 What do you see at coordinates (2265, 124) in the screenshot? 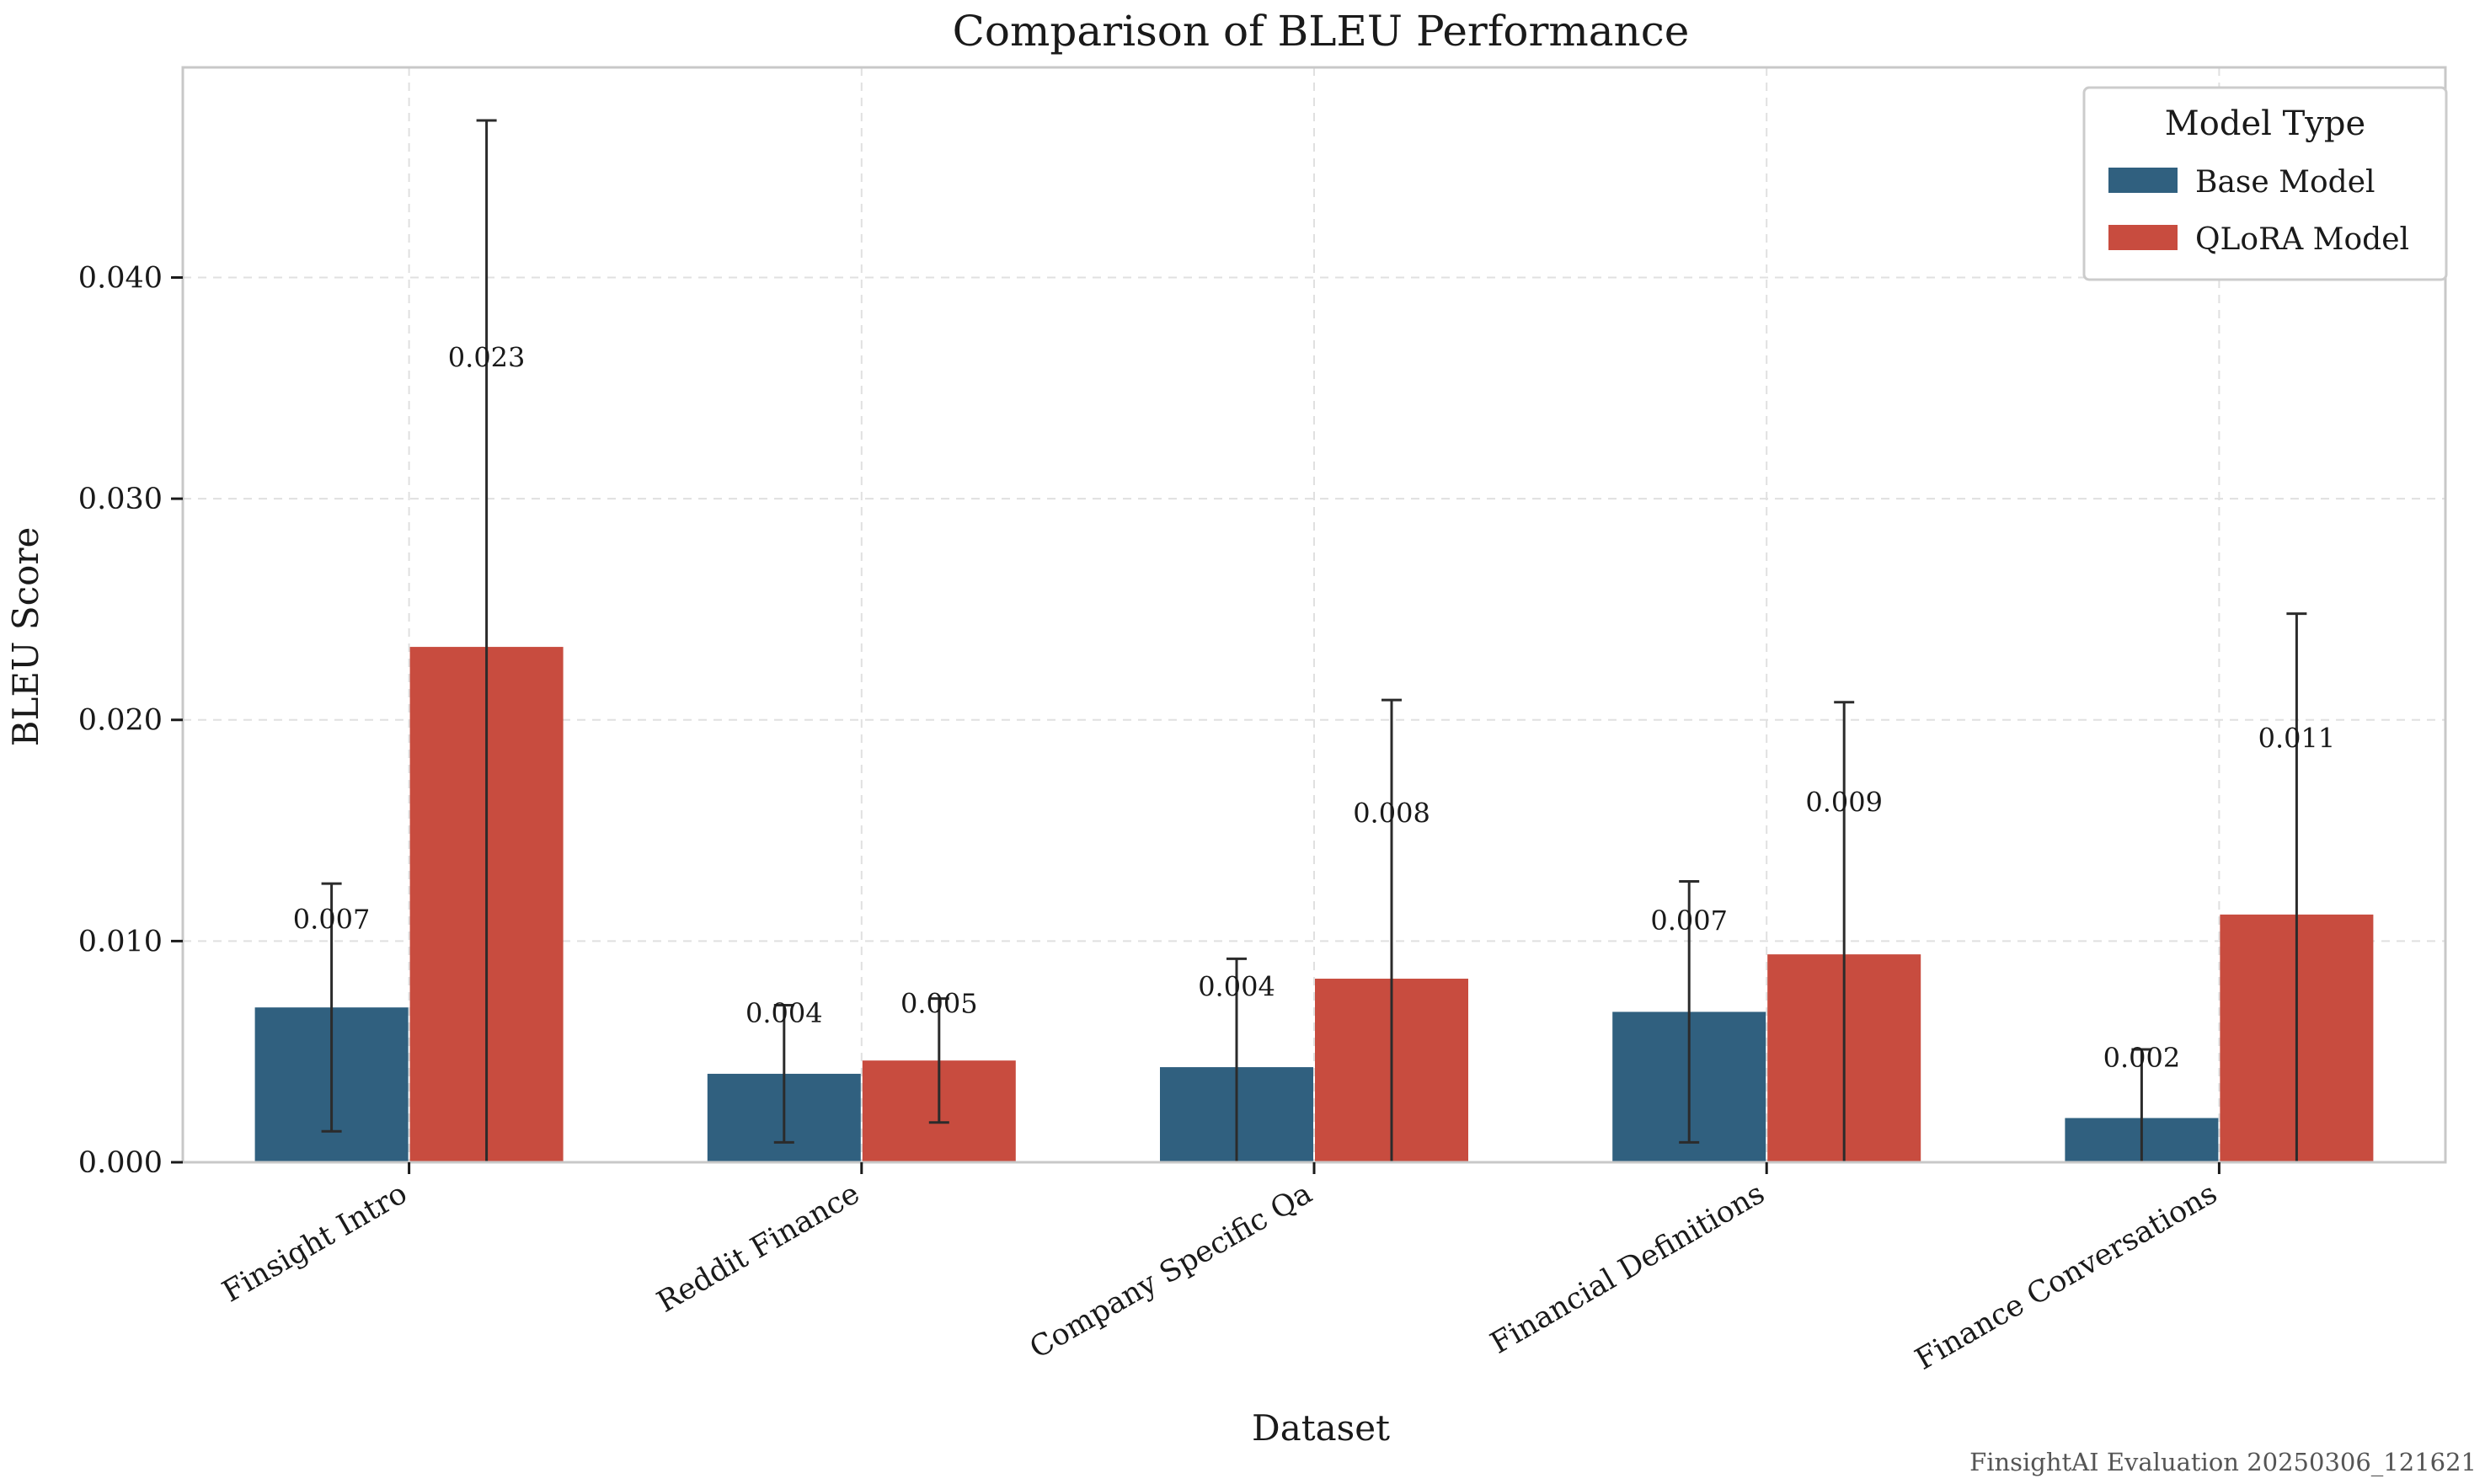
I see `legend-title: Model Type` at bounding box center [2265, 124].